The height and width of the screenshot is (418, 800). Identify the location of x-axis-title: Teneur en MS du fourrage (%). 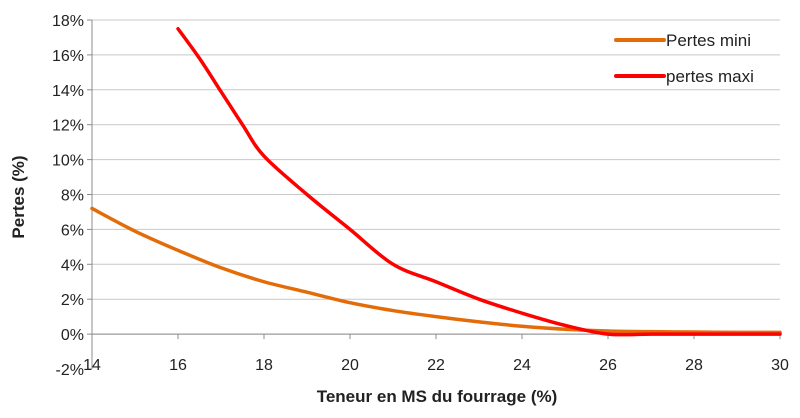
(437, 396).